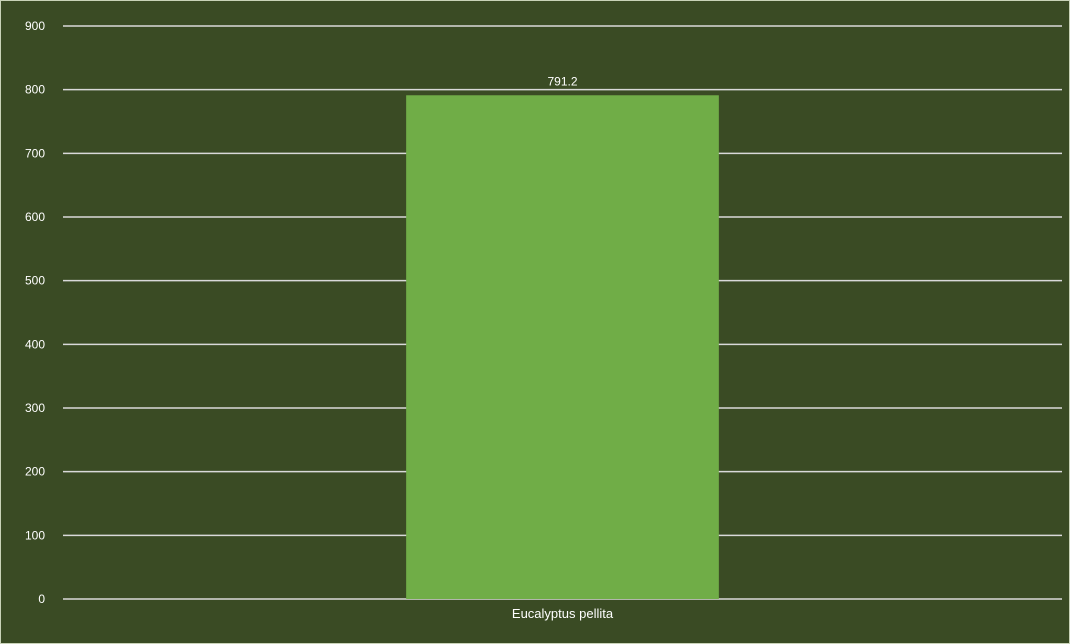 This screenshot has height=644, width=1070. What do you see at coordinates (35, 90) in the screenshot?
I see `y-tick-label: 800` at bounding box center [35, 90].